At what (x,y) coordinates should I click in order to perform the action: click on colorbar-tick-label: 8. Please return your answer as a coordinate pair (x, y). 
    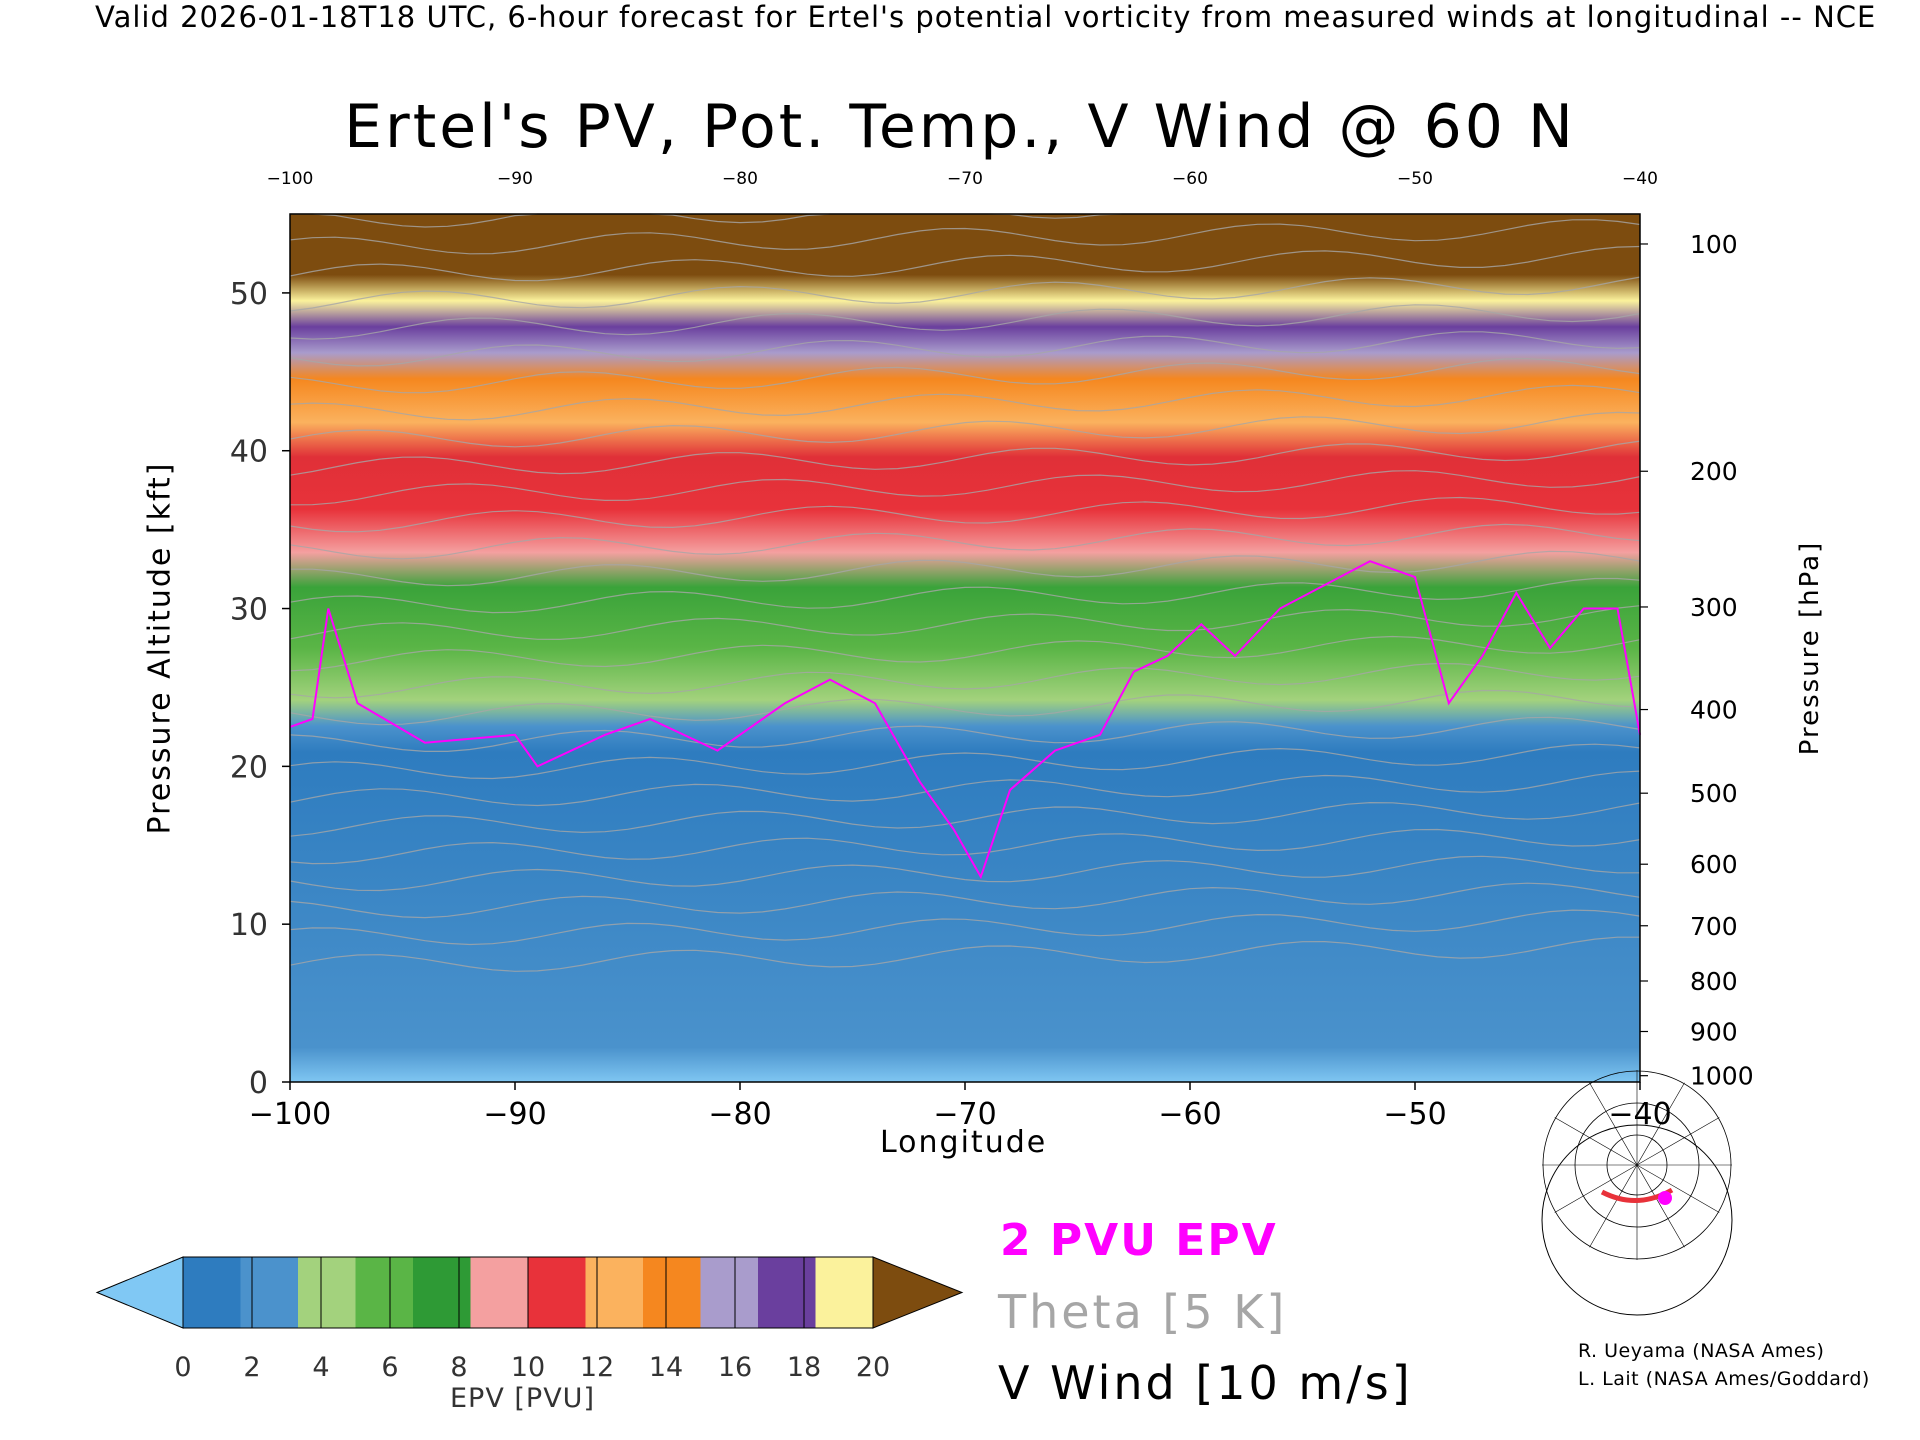
    Looking at the image, I should click on (458, 1367).